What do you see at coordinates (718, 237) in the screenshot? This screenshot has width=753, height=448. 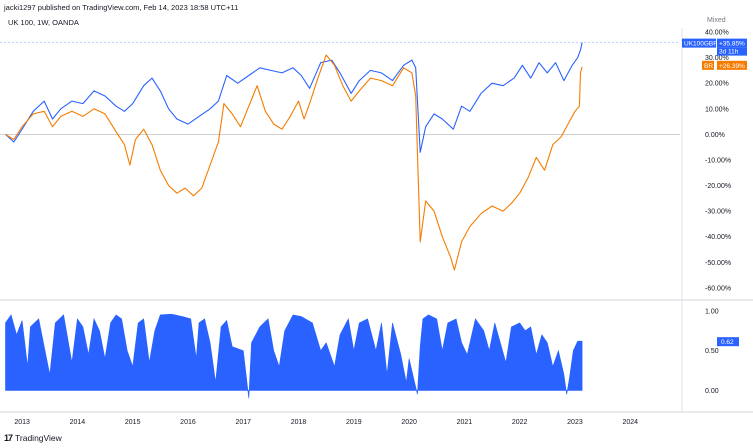 I see `y-tick-label: -40.00%` at bounding box center [718, 237].